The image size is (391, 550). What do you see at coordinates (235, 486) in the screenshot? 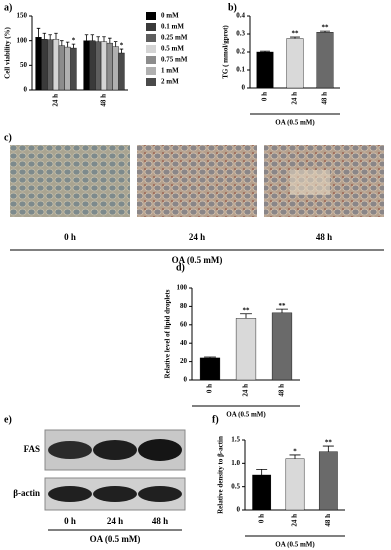
I see `y-tick-label: 0.5` at bounding box center [235, 486].